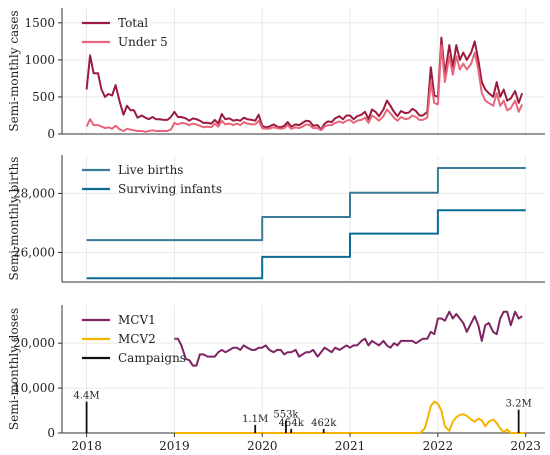 Image resolution: width=550 pixels, height=455 pixels. What do you see at coordinates (14, 219) in the screenshot?
I see `y-axis-label: Semi-monthly births` at bounding box center [14, 219].